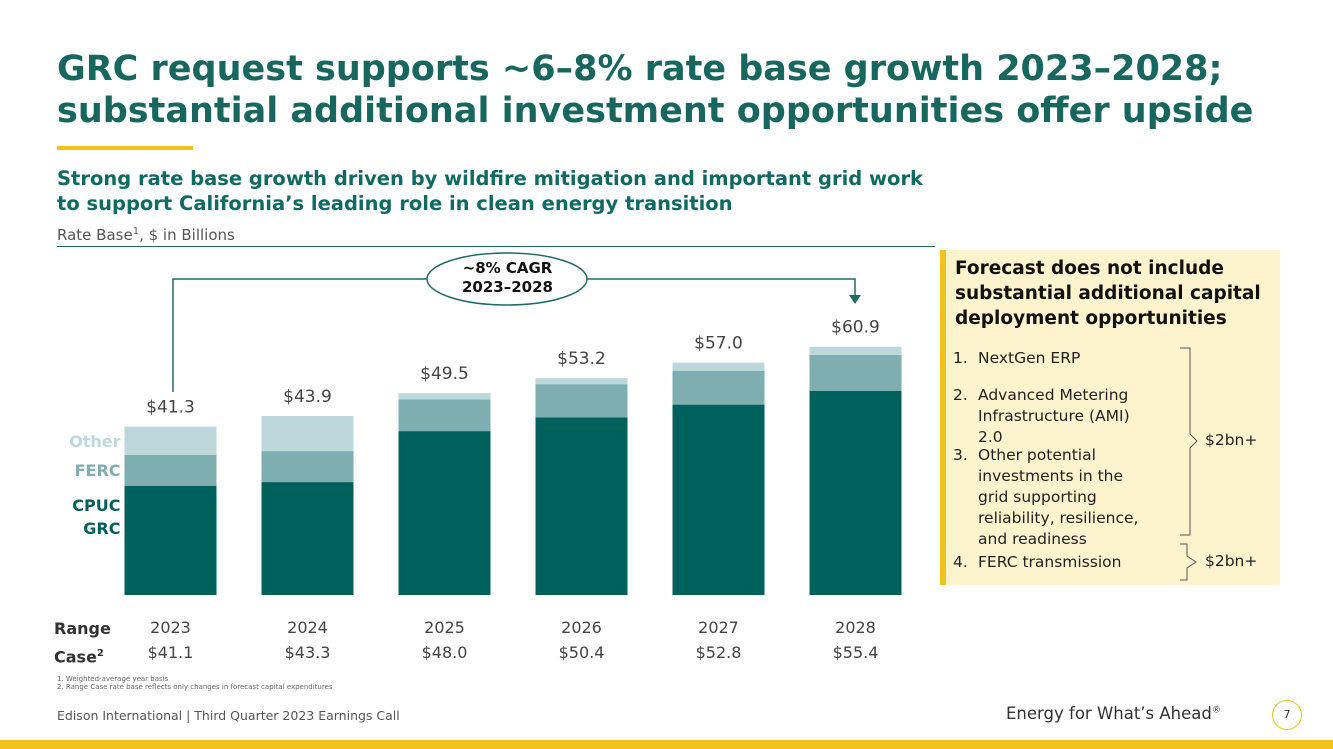 This screenshot has width=1333, height=749. Describe the element at coordinates (97, 471) in the screenshot. I see `legend-label: FERC` at that location.